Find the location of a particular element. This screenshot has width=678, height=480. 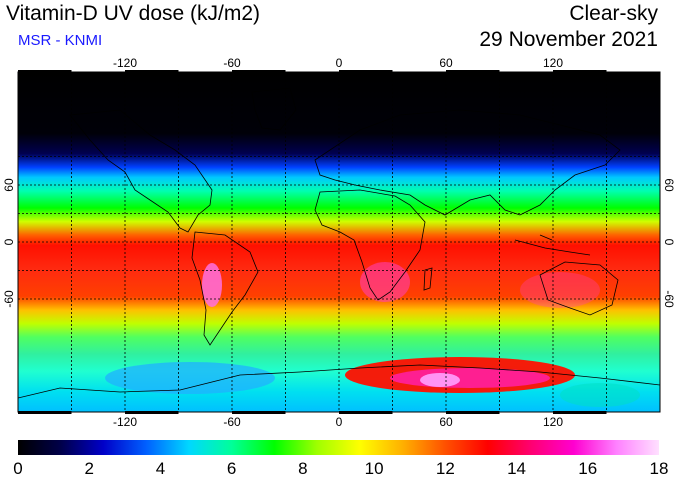

colorbar-tick-label: 16 is located at coordinates (588, 468).